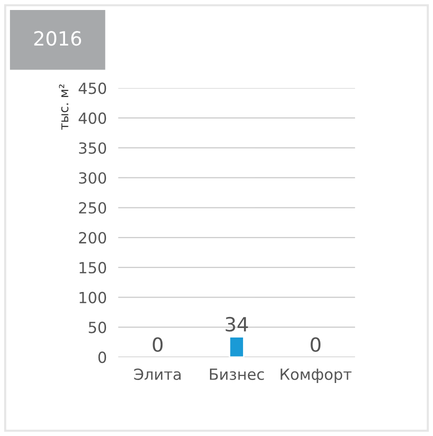 This screenshot has height=436, width=433. I want to click on x-tick-label: Комфорт, so click(316, 375).